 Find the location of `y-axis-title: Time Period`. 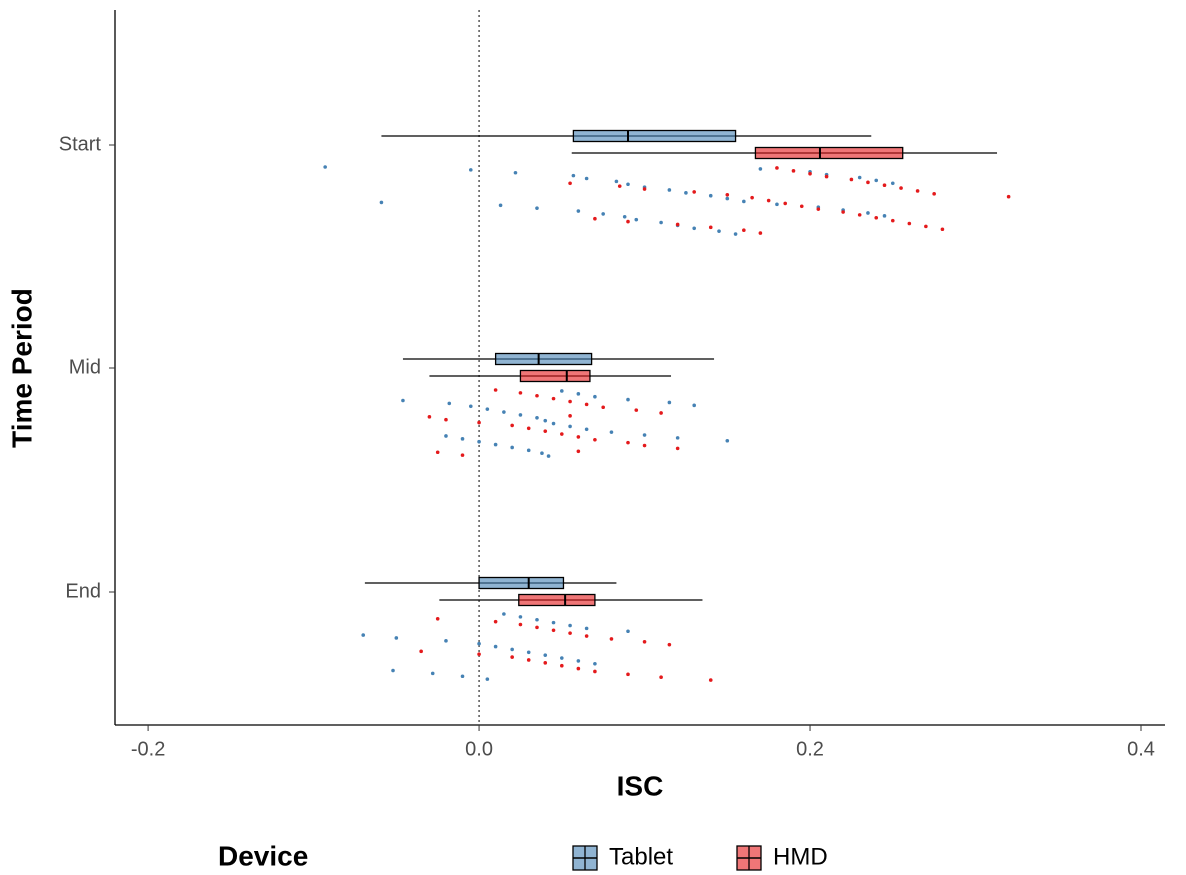

y-axis-title: Time Period is located at coordinates (21, 368).